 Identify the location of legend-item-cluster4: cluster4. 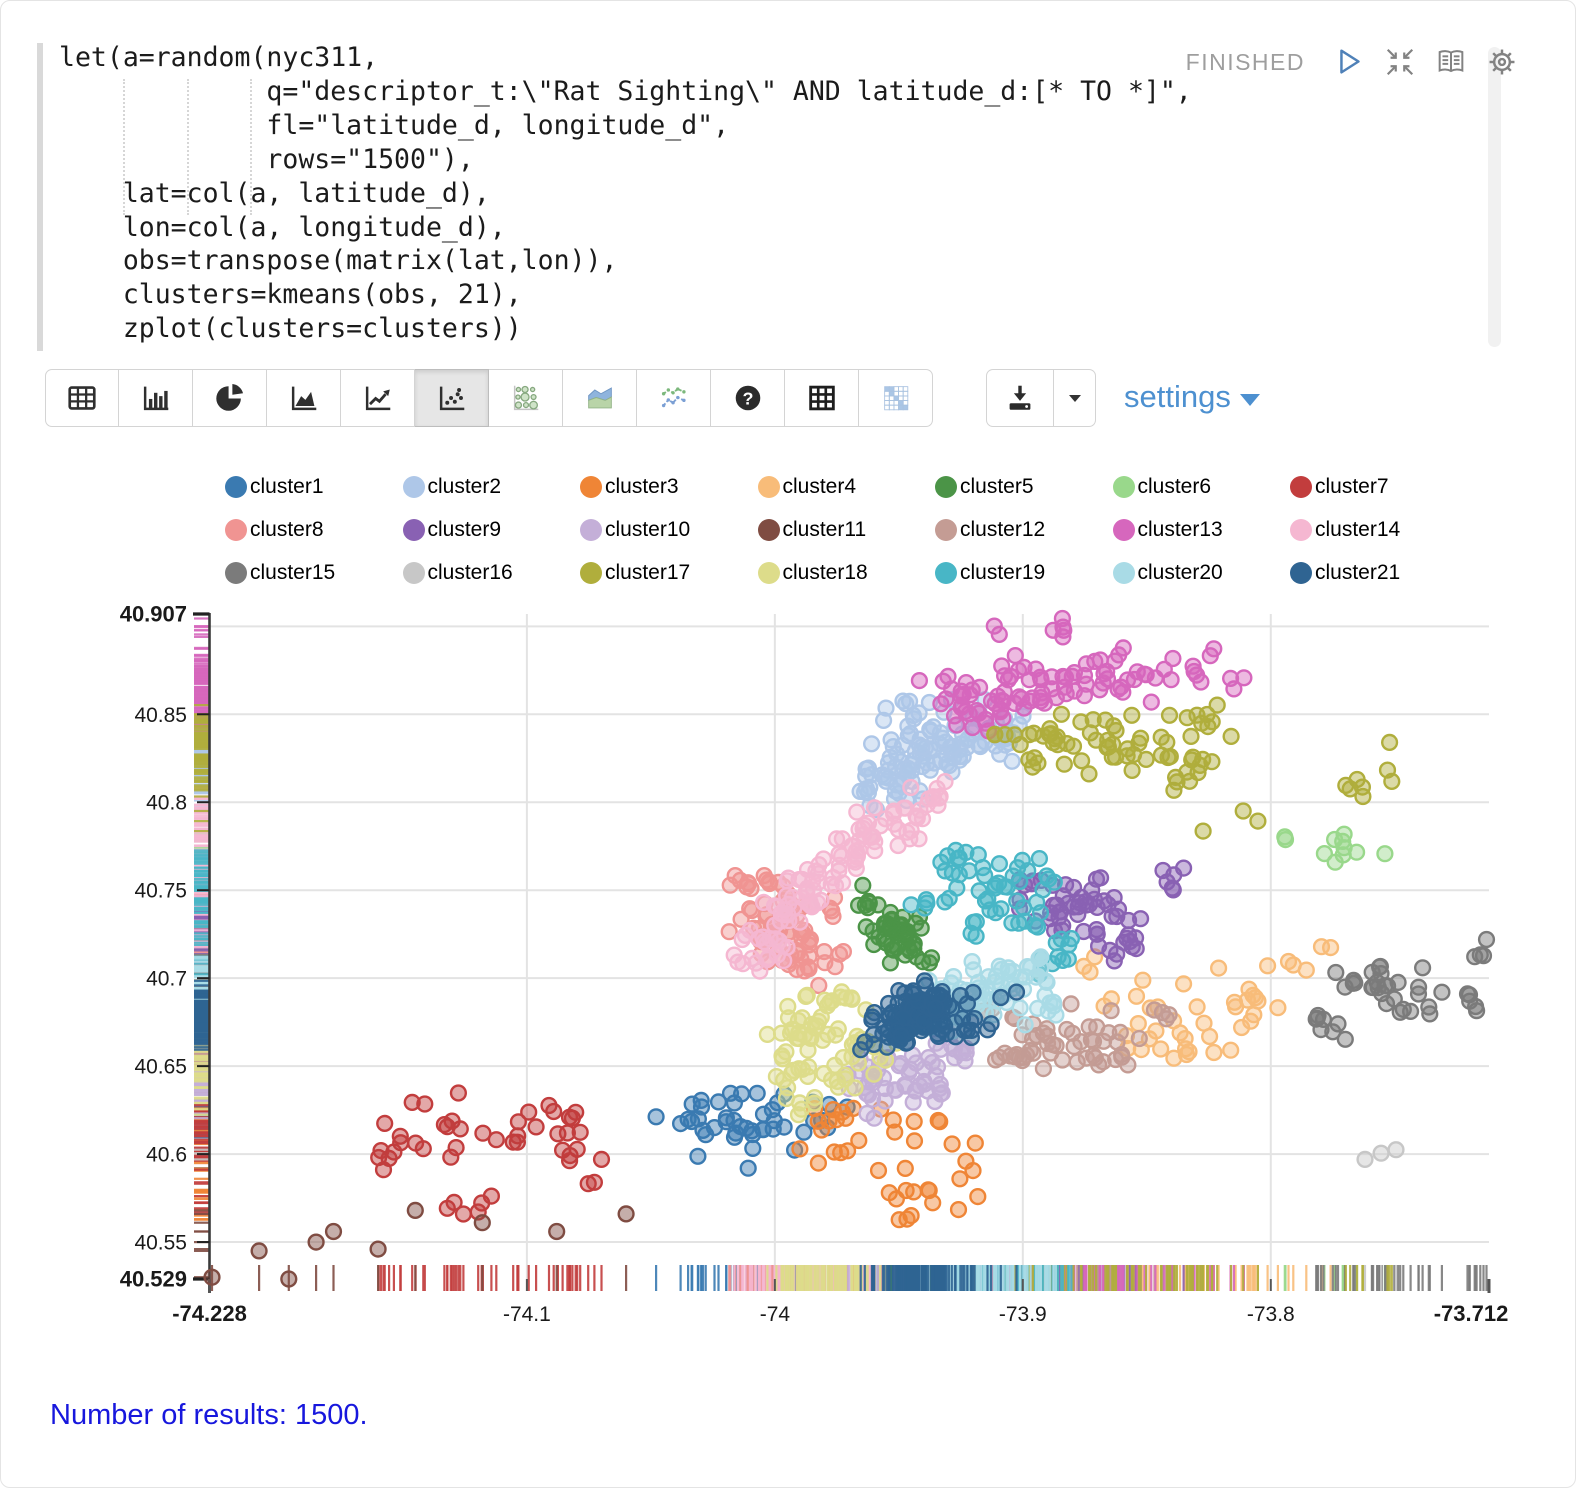
(846, 486).